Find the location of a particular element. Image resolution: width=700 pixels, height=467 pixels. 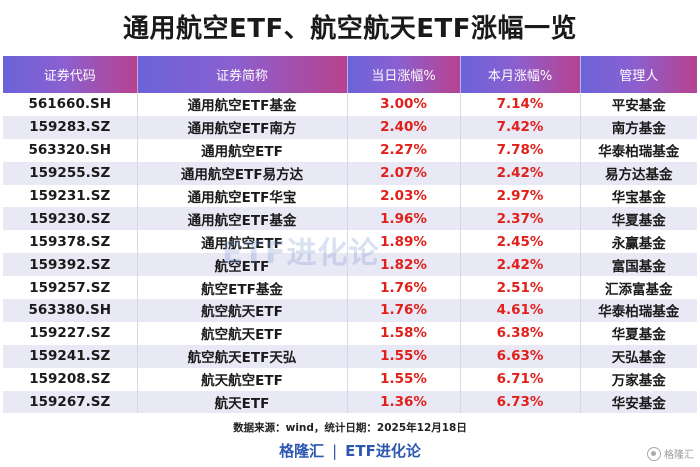

cell-monthly-change: 7.14% is located at coordinates (520, 104).